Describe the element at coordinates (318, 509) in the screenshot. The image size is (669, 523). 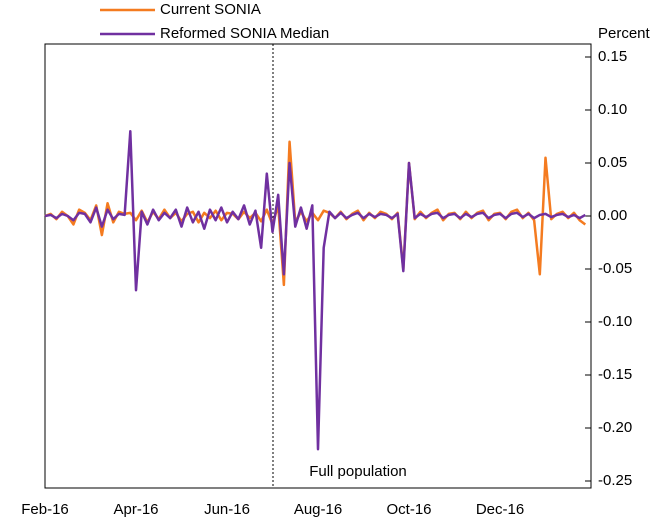
I see `x-tick-label: Aug-16` at that location.